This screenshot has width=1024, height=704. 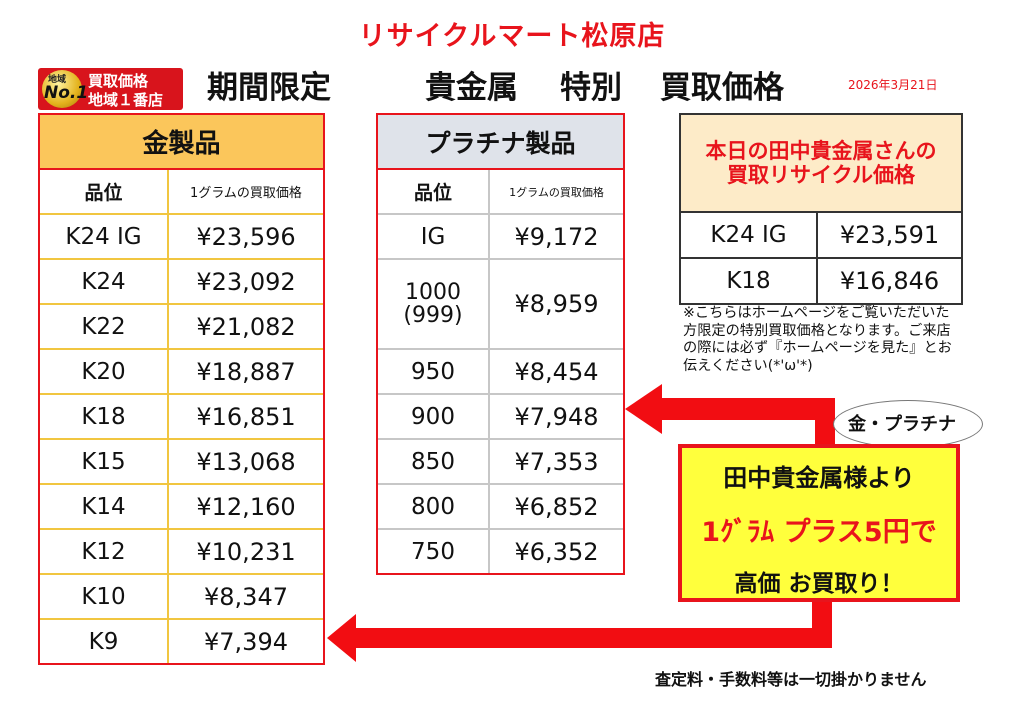 I want to click on gold-table-row: K20 ¥18,887, so click(x=181, y=372).